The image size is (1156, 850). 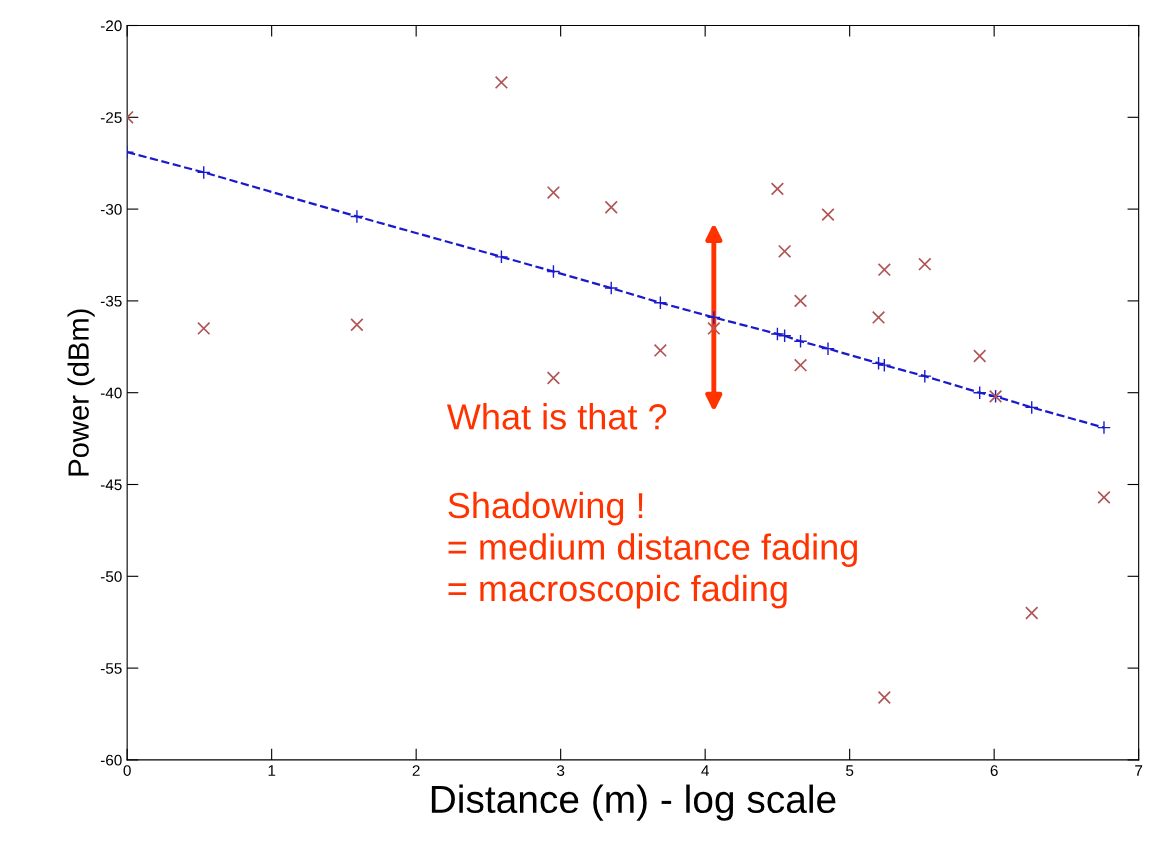 What do you see at coordinates (81, 392) in the screenshot?
I see `y-axis-title: Power (dBm)` at bounding box center [81, 392].